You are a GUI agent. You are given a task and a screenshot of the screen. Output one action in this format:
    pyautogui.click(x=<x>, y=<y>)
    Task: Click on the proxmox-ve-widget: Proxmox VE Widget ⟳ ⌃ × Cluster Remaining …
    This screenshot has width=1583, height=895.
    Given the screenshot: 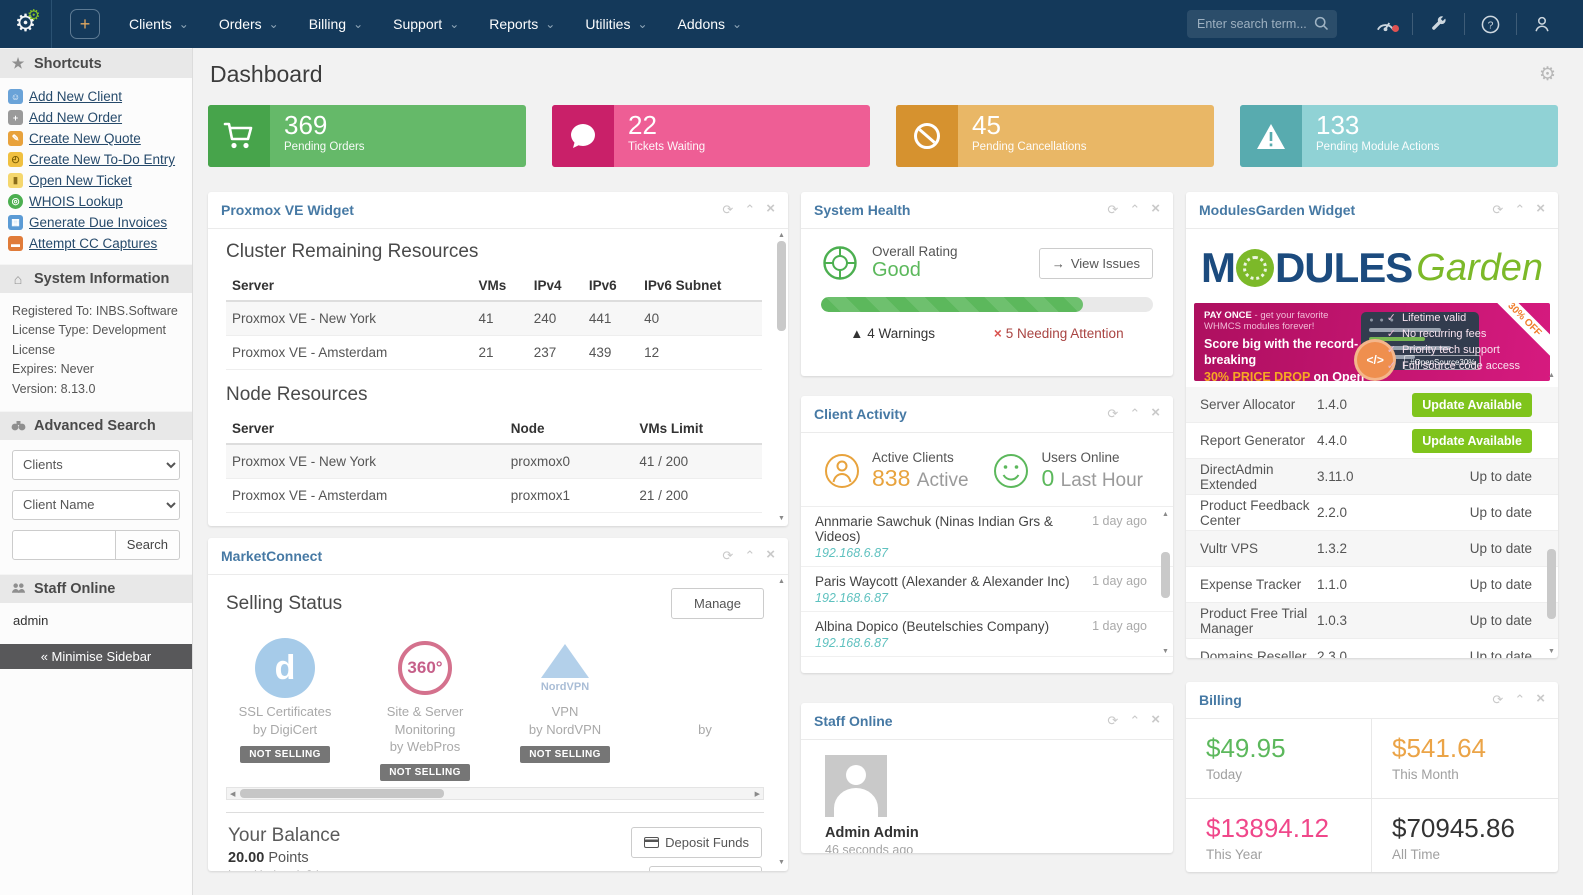 What is the action you would take?
    pyautogui.click(x=498, y=359)
    